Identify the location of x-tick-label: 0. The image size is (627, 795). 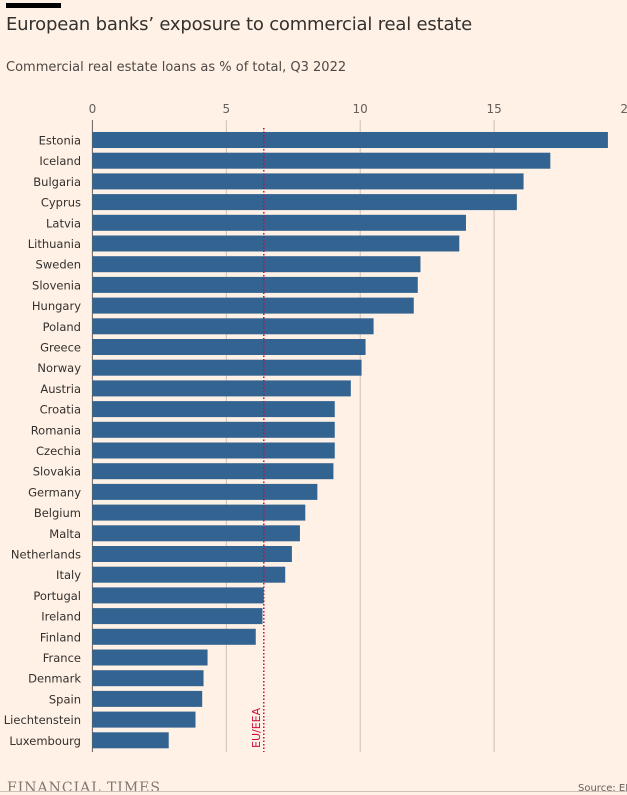
(93, 109).